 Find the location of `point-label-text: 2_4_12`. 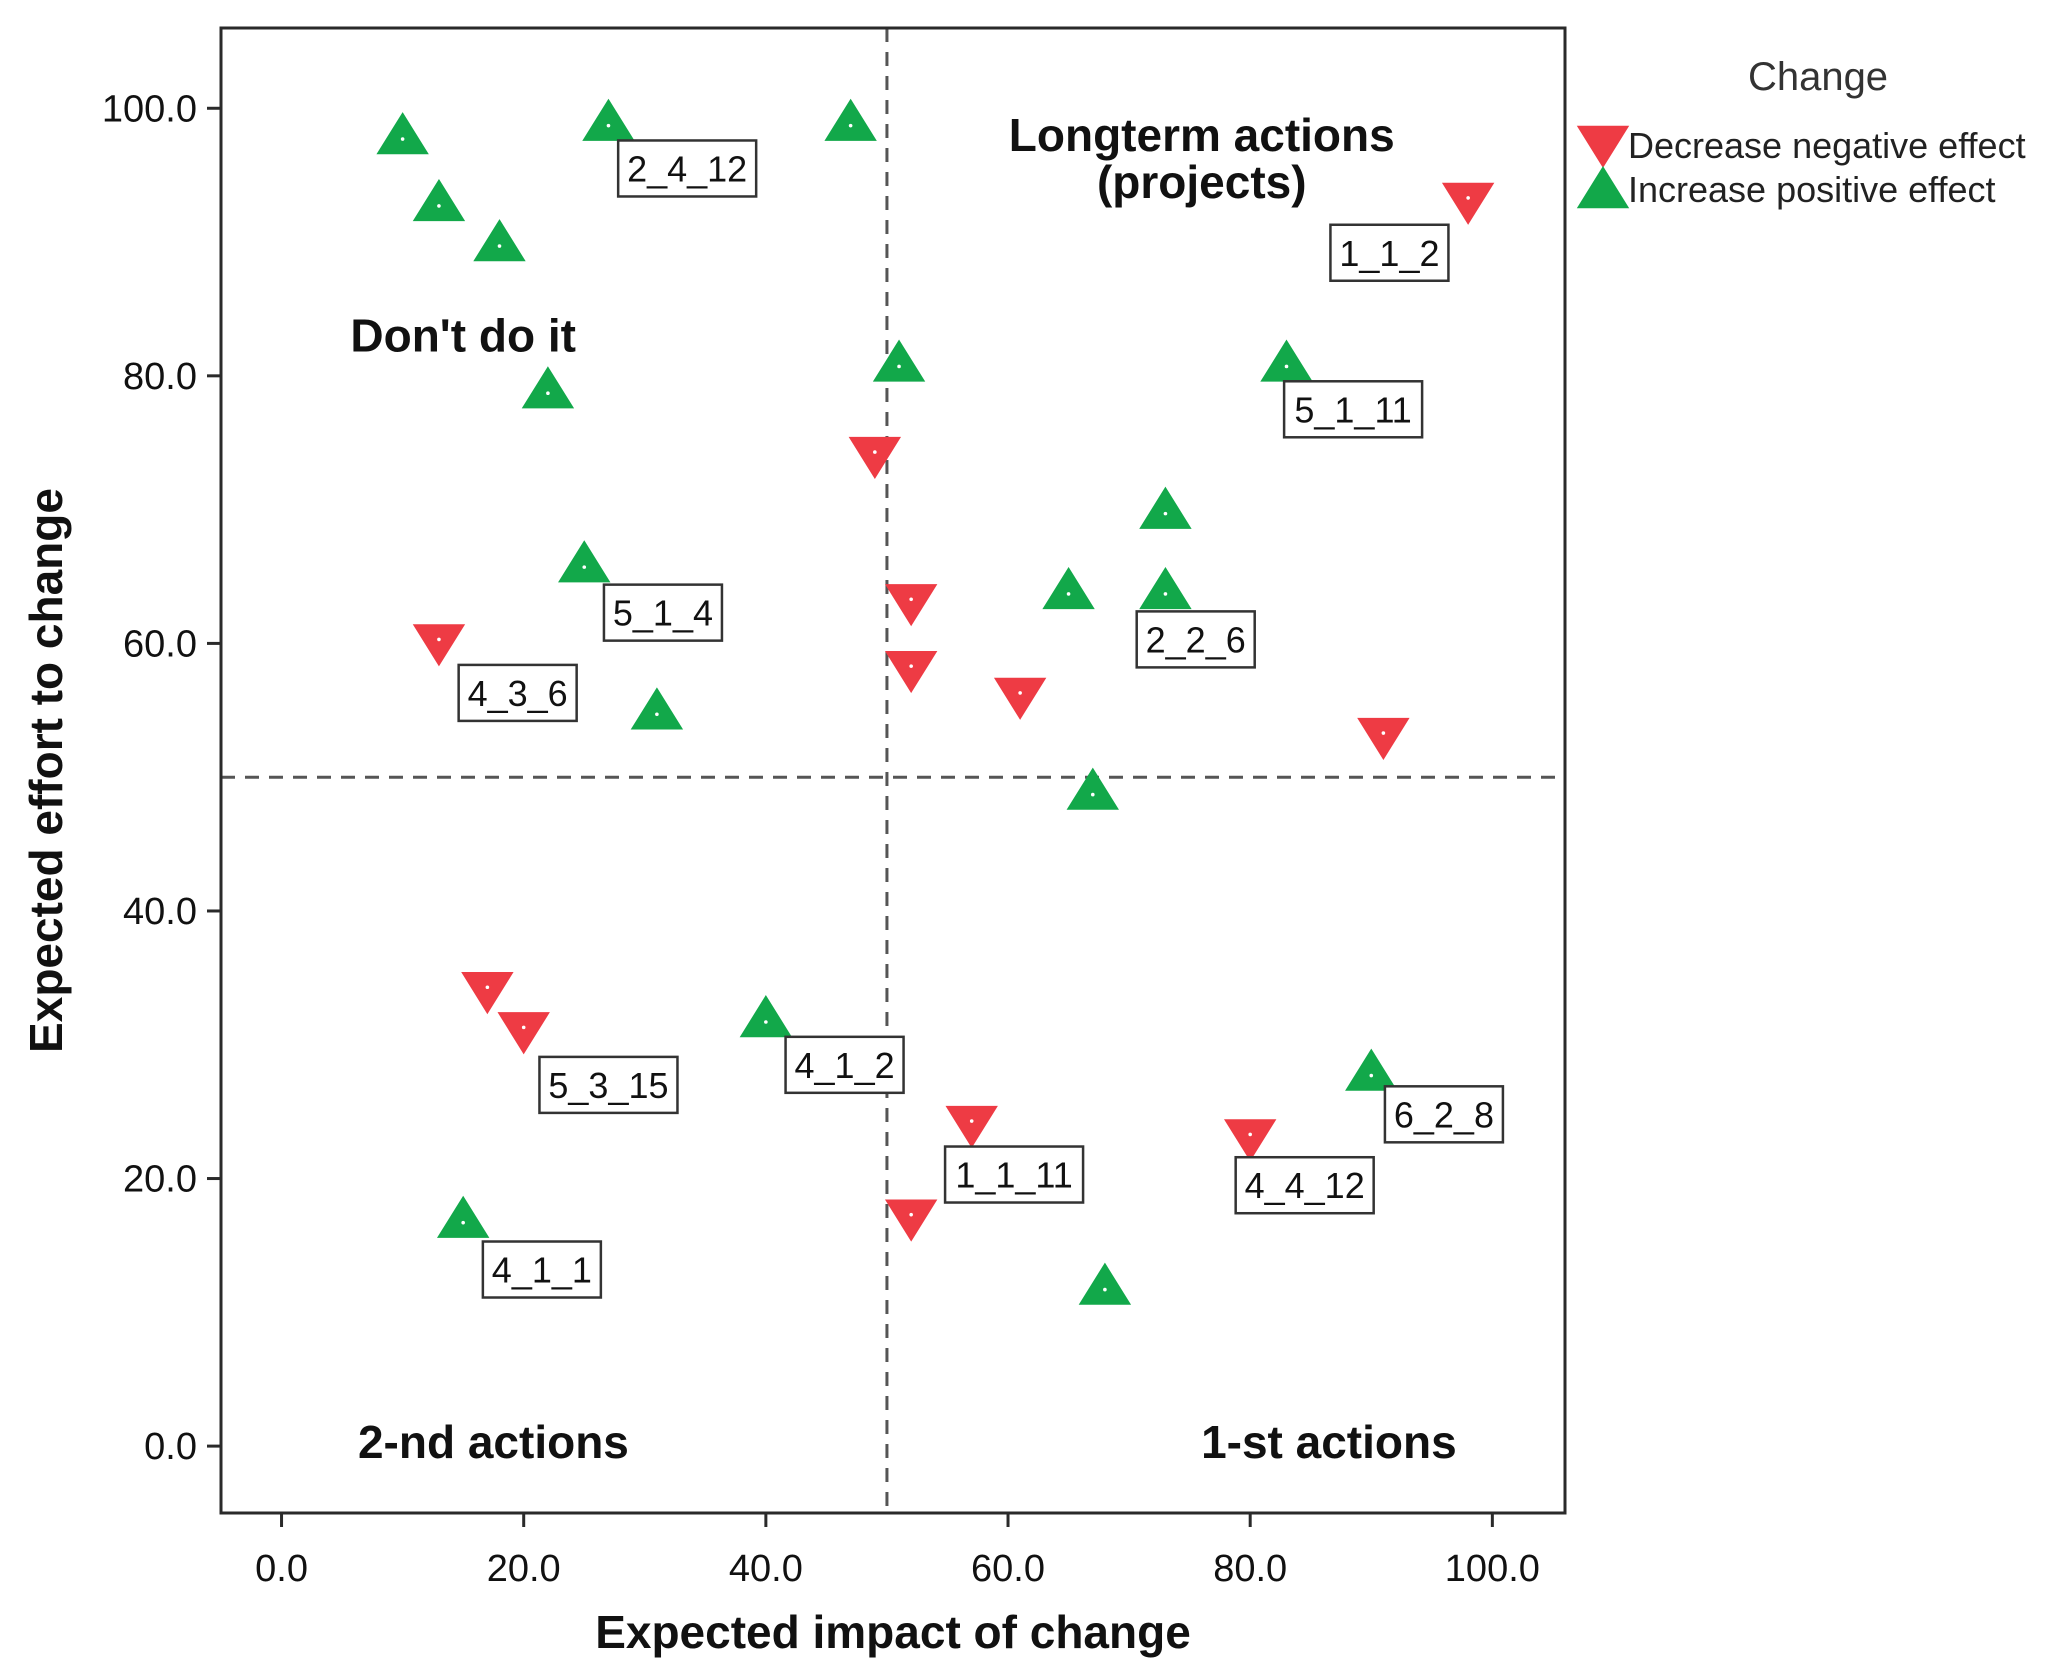

point-label-text: 2_4_12 is located at coordinates (687, 168).